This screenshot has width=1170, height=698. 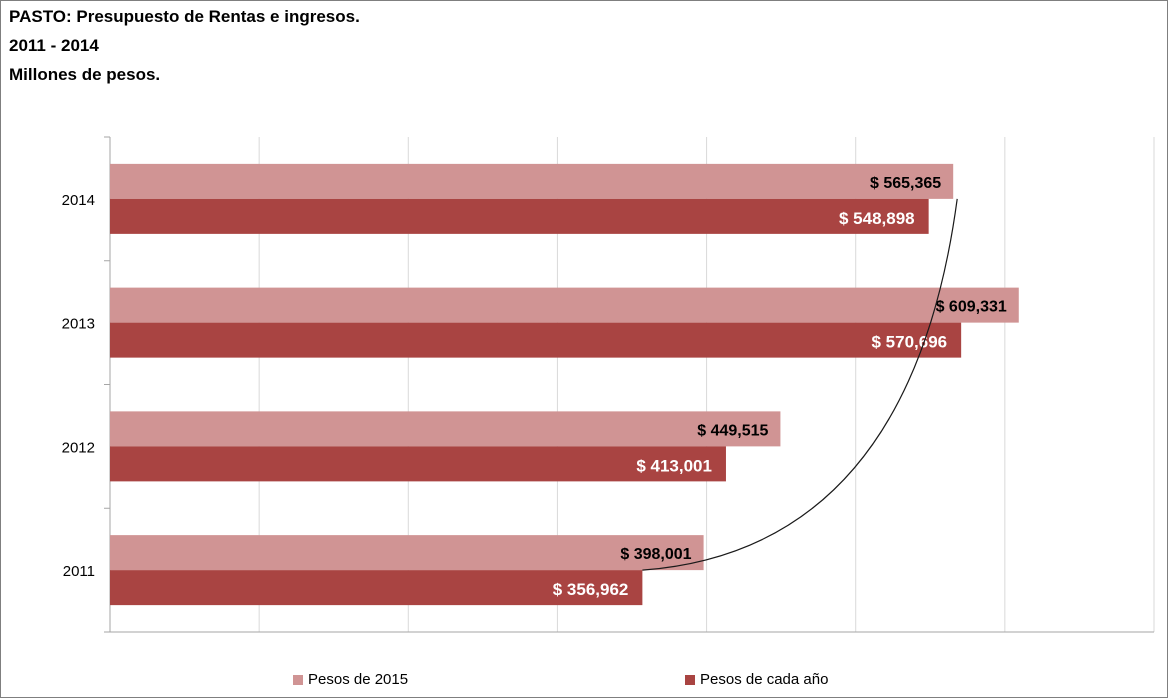 What do you see at coordinates (905, 183) in the screenshot?
I see `data-label-pesos-2015: $ 565,365` at bounding box center [905, 183].